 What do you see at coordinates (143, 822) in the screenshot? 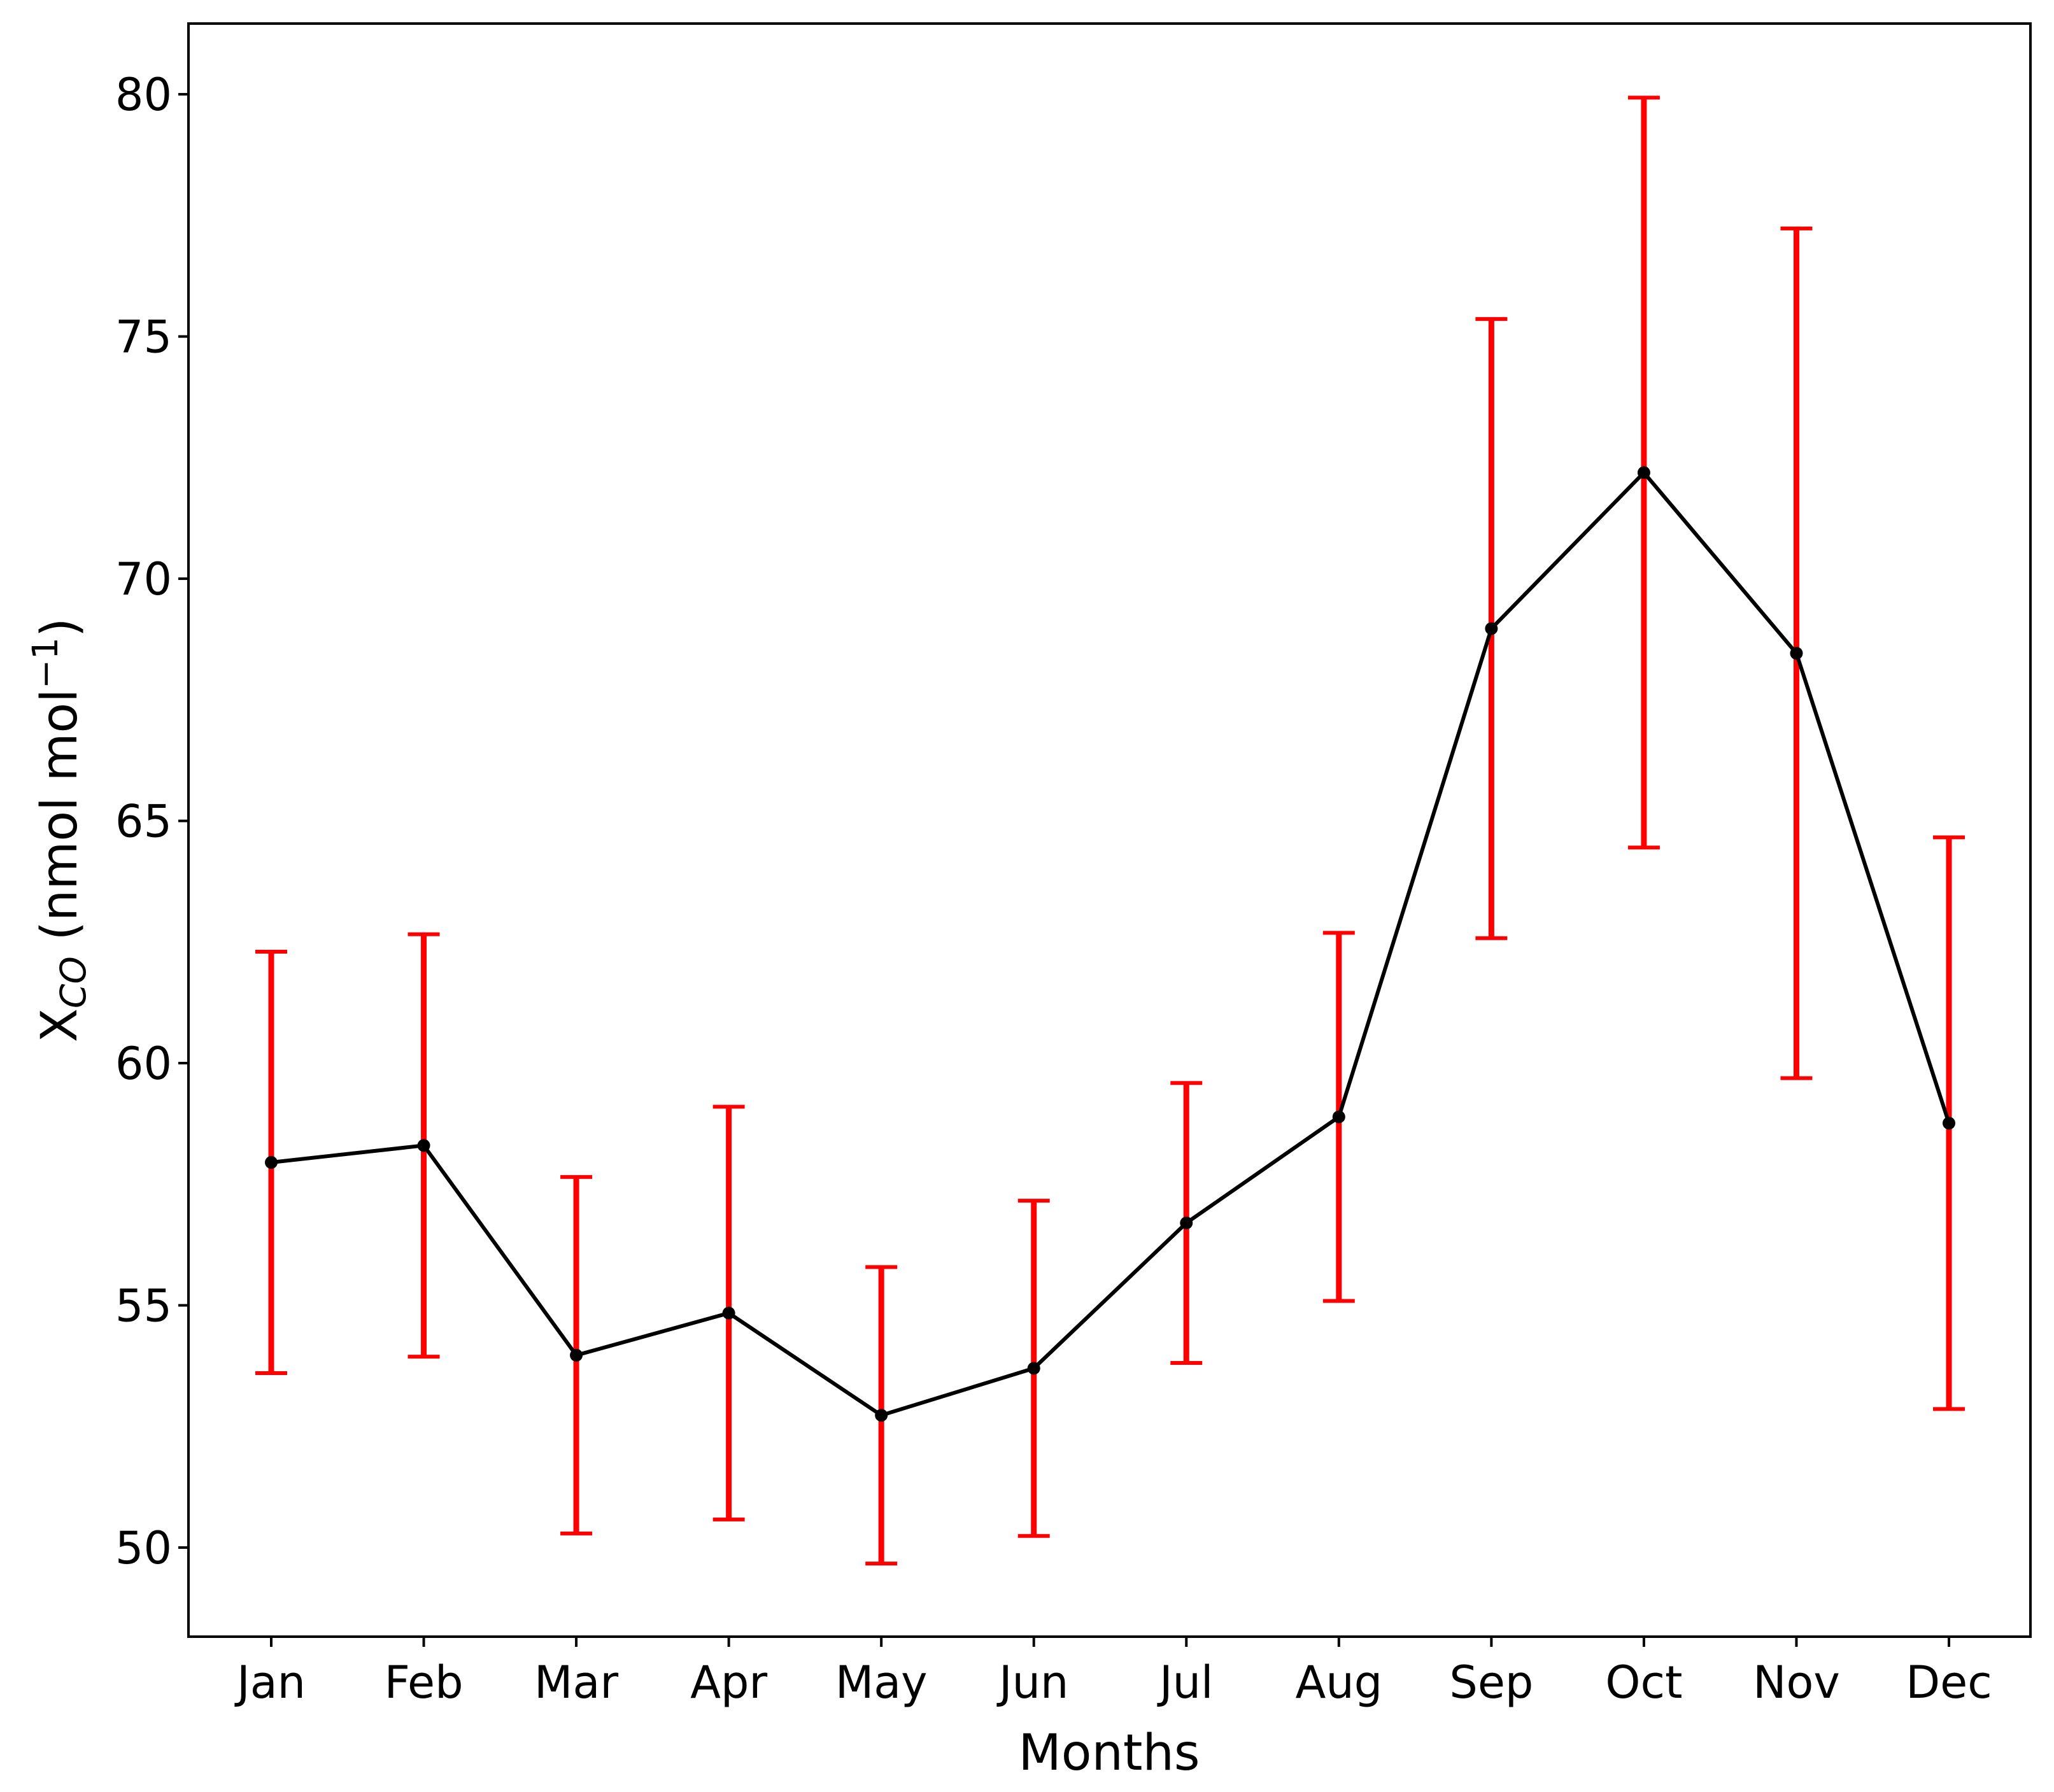
I see `y-tick-label: 65` at bounding box center [143, 822].